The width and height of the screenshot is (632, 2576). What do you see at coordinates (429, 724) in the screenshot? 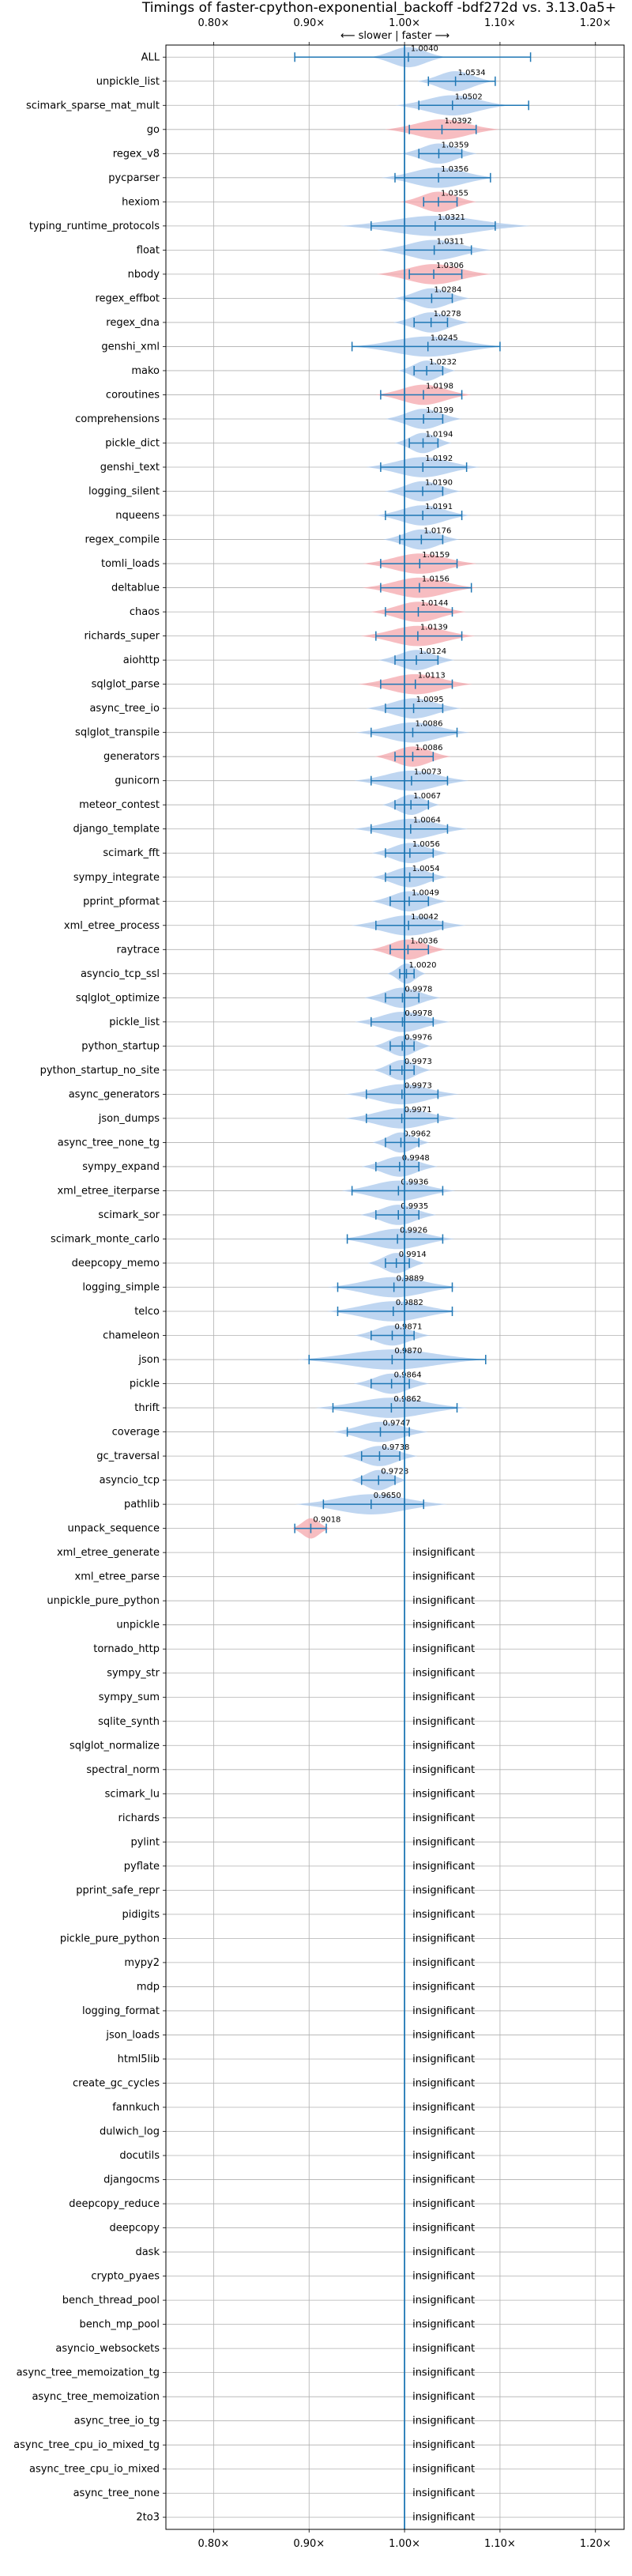
I see `value-label: 1.0086` at bounding box center [429, 724].